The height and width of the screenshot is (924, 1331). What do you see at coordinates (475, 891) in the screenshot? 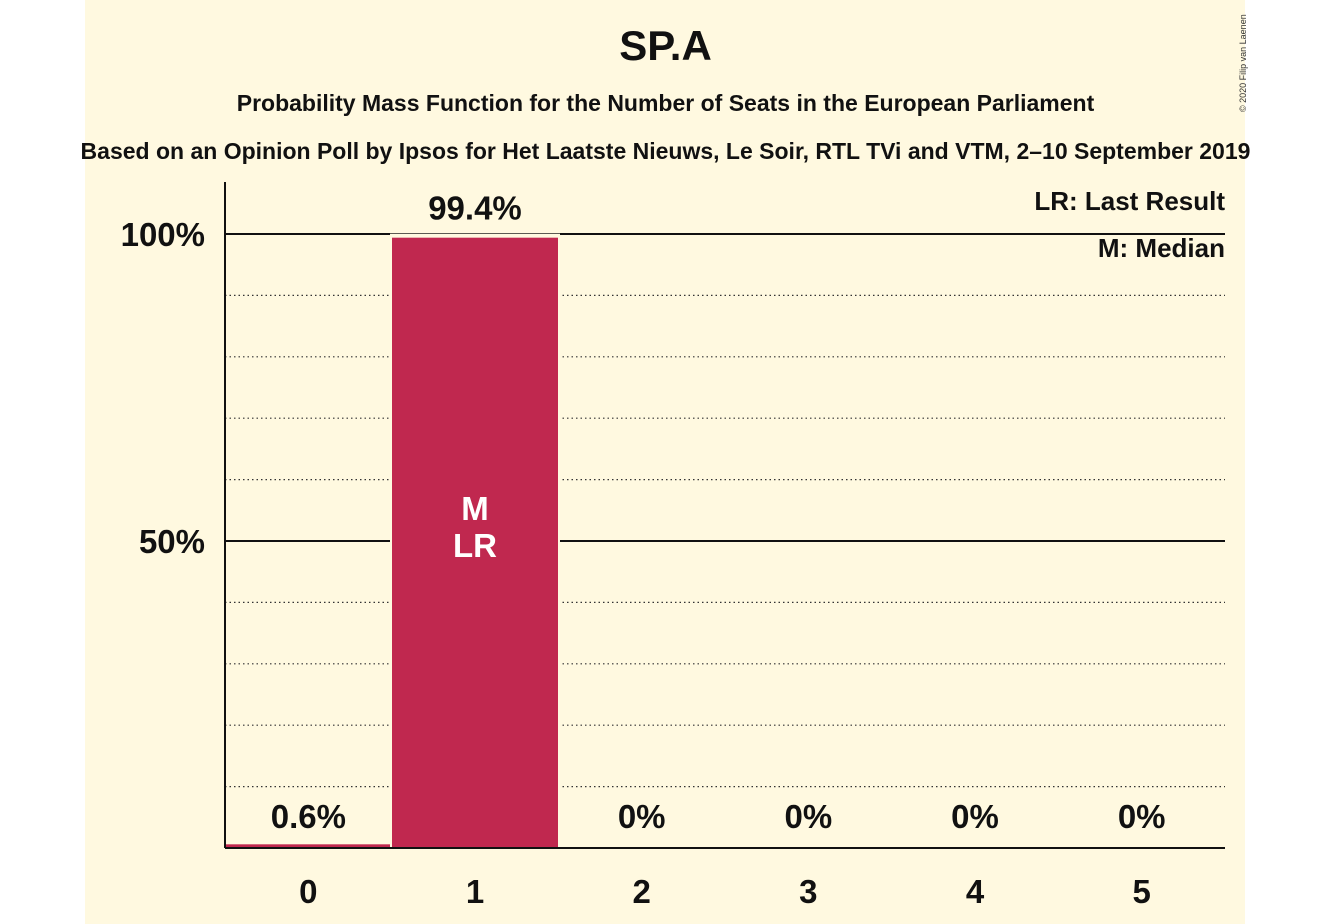
I see `x-tick-label: 1` at bounding box center [475, 891].